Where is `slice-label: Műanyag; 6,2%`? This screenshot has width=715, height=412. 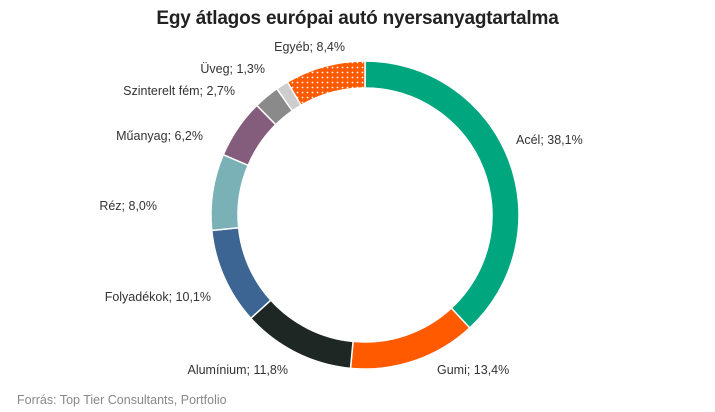 slice-label: Műanyag; 6,2% is located at coordinates (159, 136).